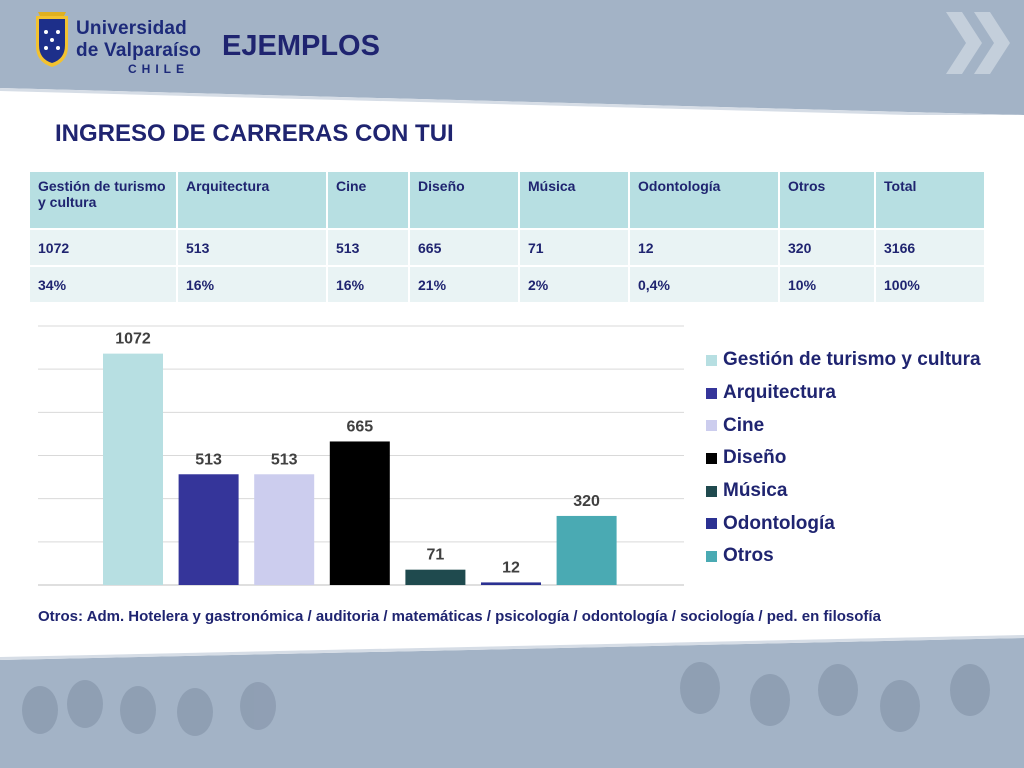 The height and width of the screenshot is (768, 1024). I want to click on table-cell: 0,4%, so click(704, 284).